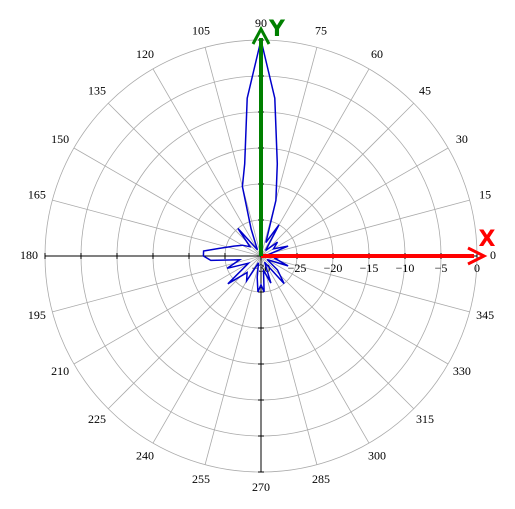  I want to click on x-axis-label: X, so click(487, 239).